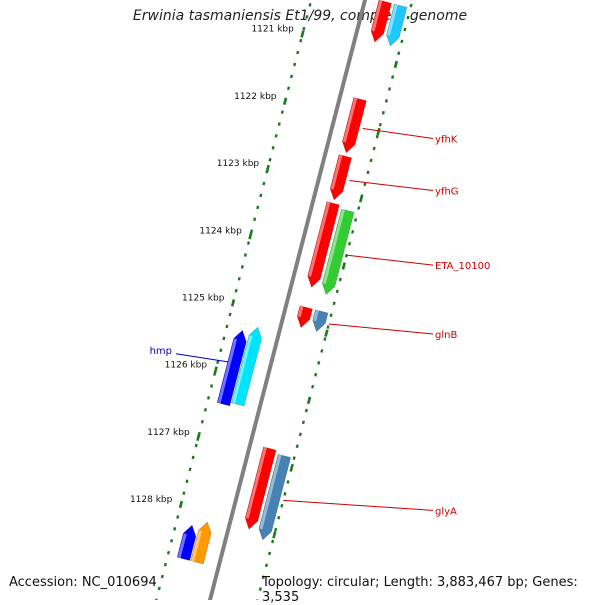 The height and width of the screenshot is (605, 600). I want to click on ruler-label: 1125 kbp, so click(203, 299).